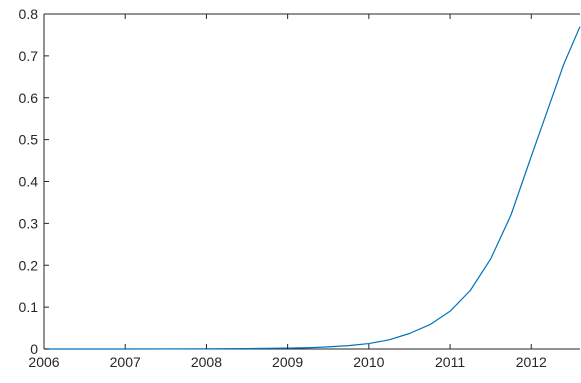 The width and height of the screenshot is (581, 383). Describe the element at coordinates (287, 362) in the screenshot. I see `x-tick-label: 2009` at that location.